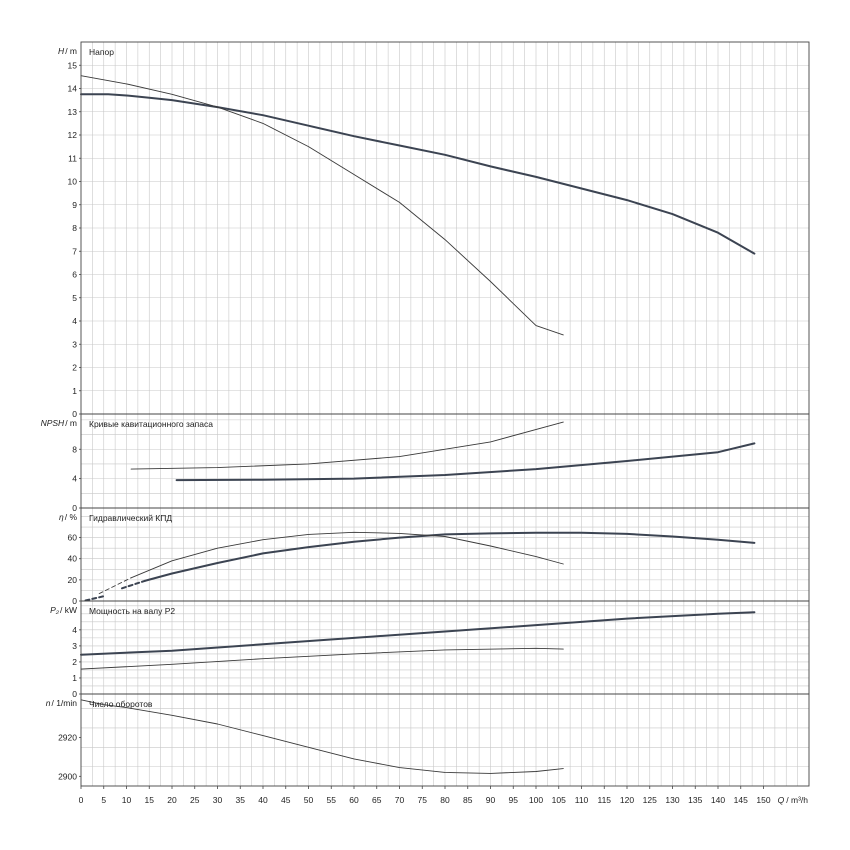 The width and height of the screenshot is (850, 850). Describe the element at coordinates (53, 423) in the screenshot. I see `y-axis-symbol: NPSH` at that location.